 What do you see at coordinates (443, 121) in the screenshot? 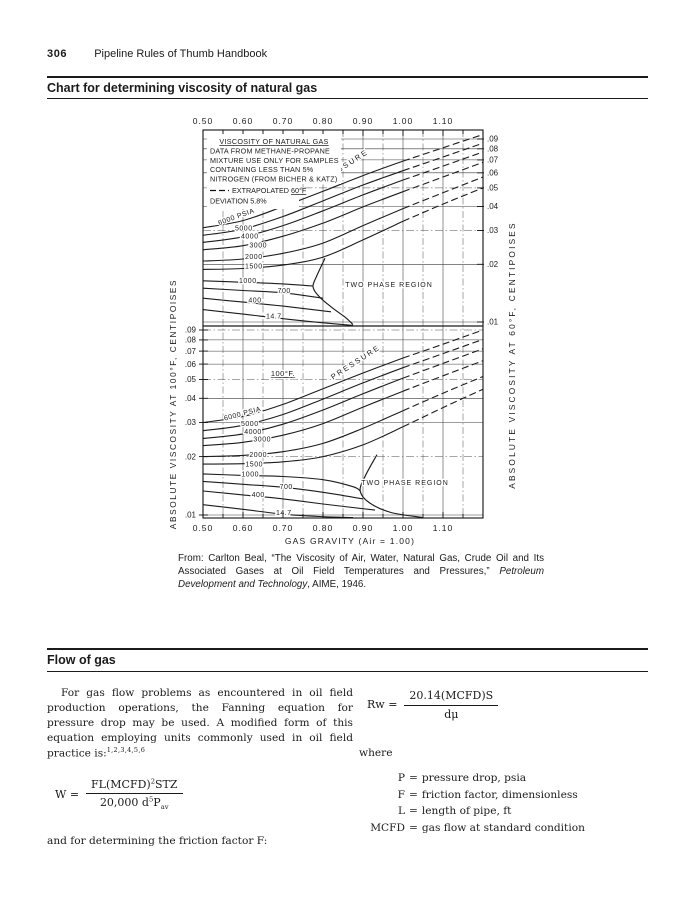
I see `x-tick-label-top: 1.10` at bounding box center [443, 121].